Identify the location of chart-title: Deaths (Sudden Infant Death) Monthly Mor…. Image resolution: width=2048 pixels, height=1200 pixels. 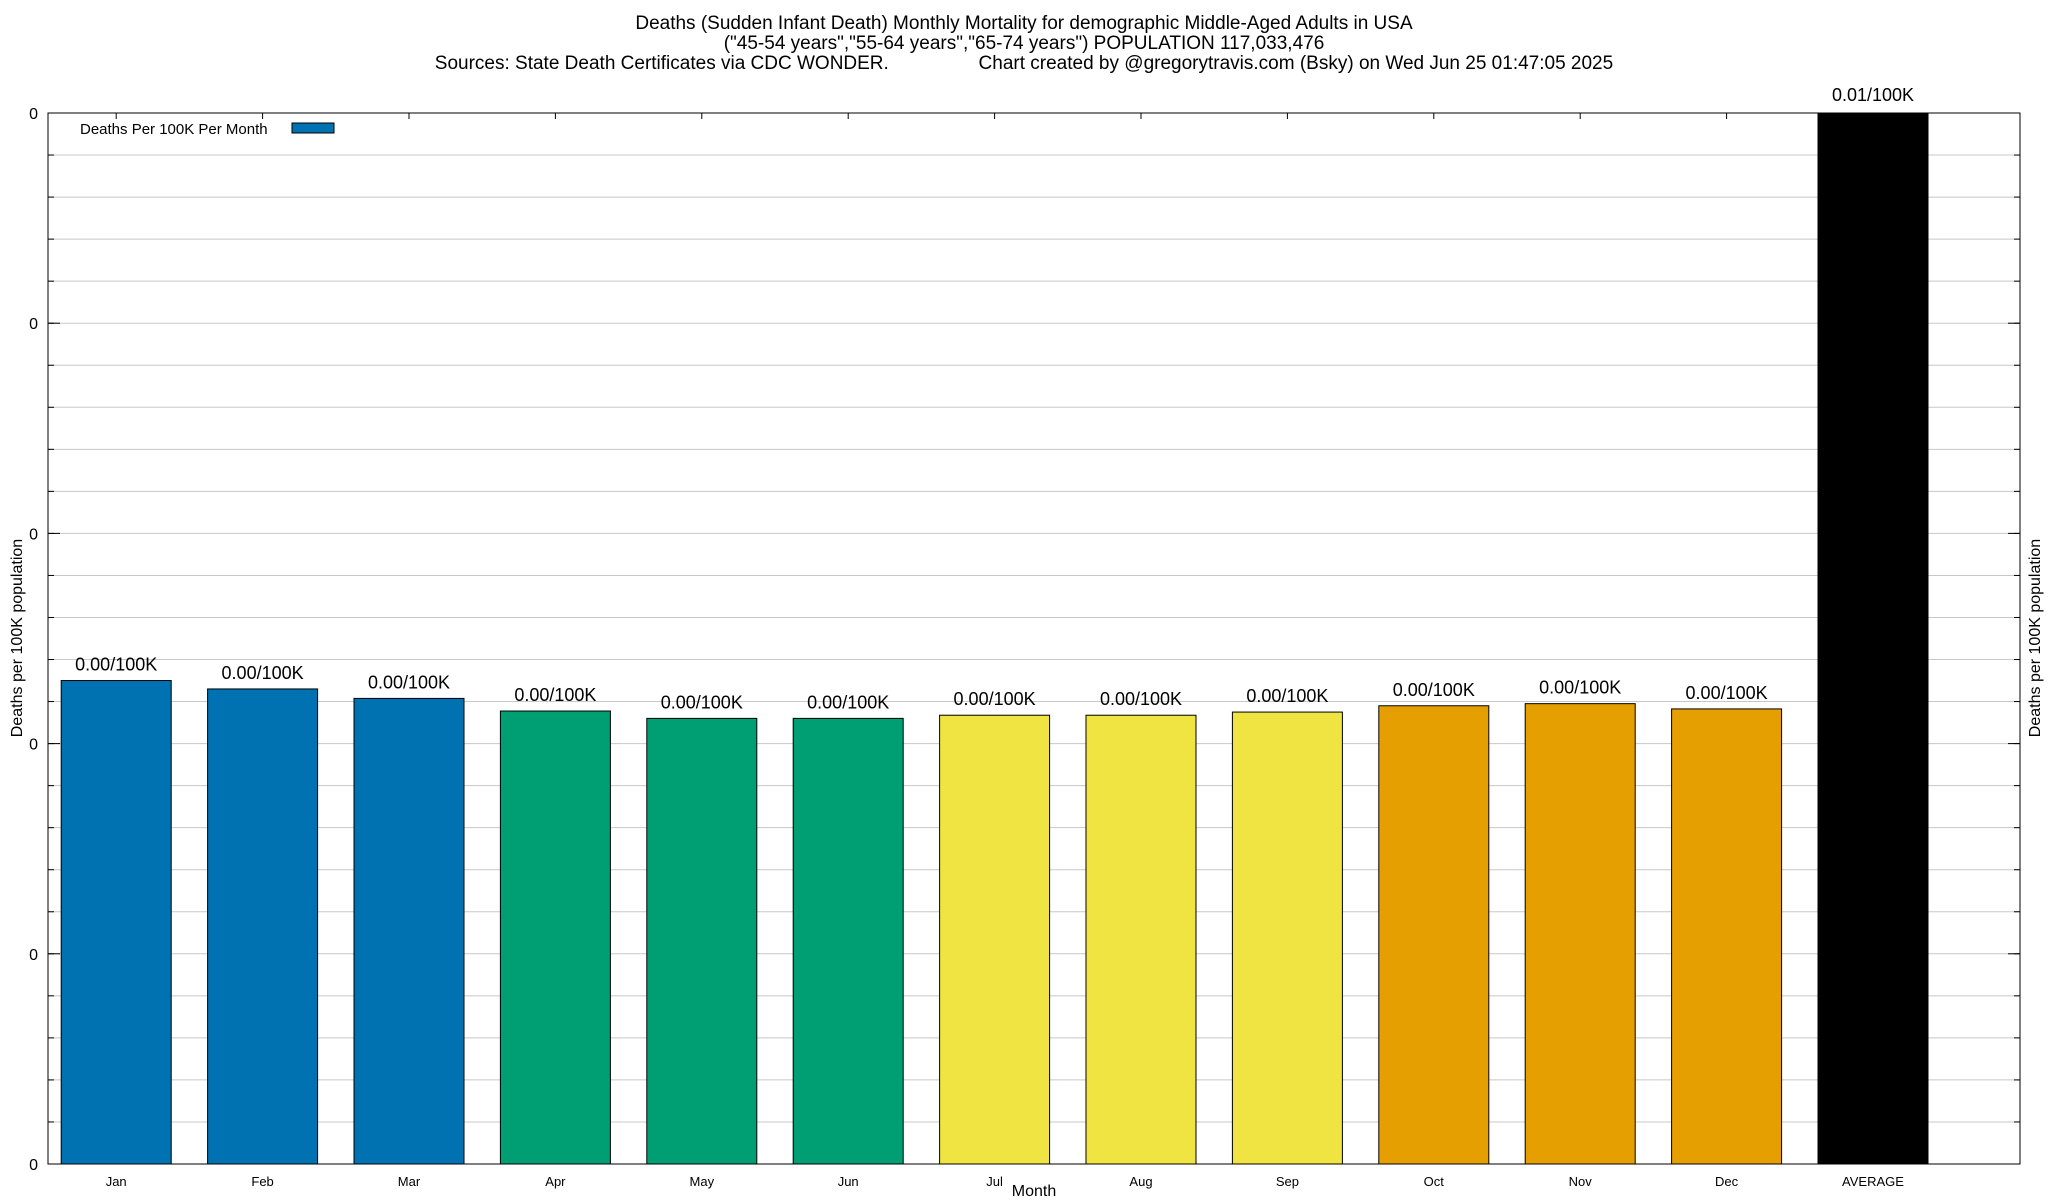
(1024, 23).